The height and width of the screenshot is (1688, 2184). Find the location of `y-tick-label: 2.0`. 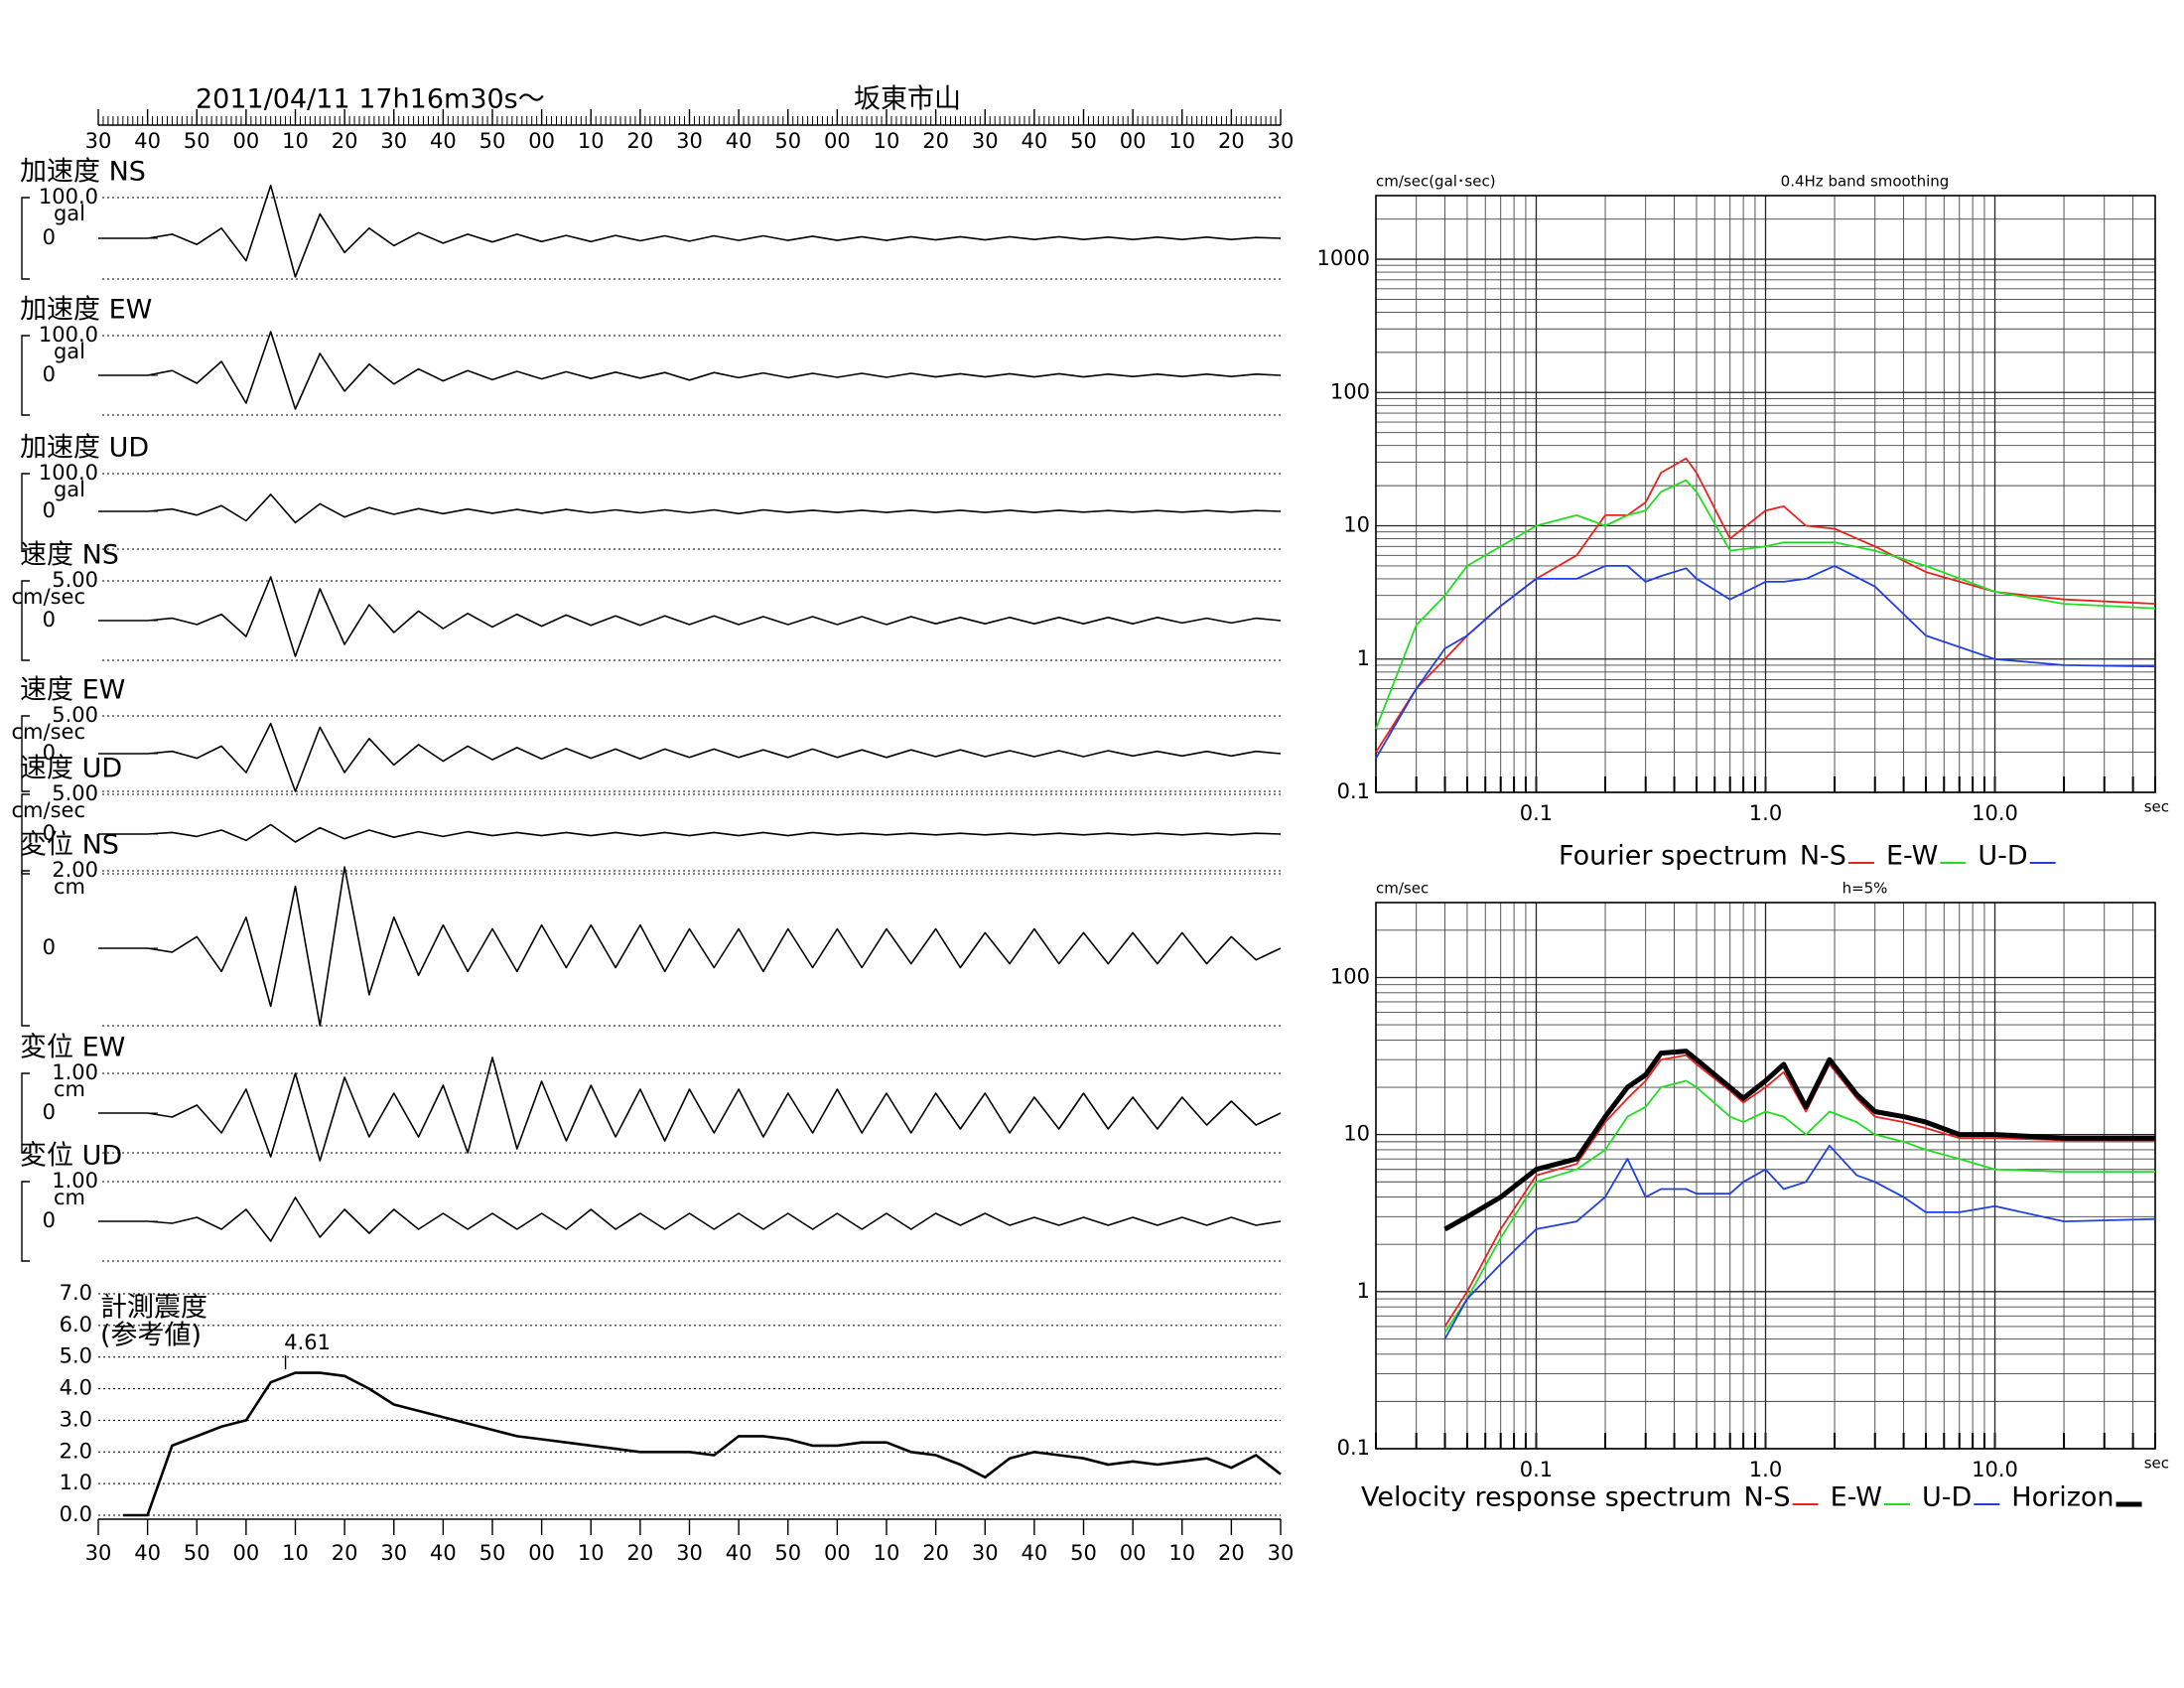

y-tick-label: 2.0 is located at coordinates (76, 1451).